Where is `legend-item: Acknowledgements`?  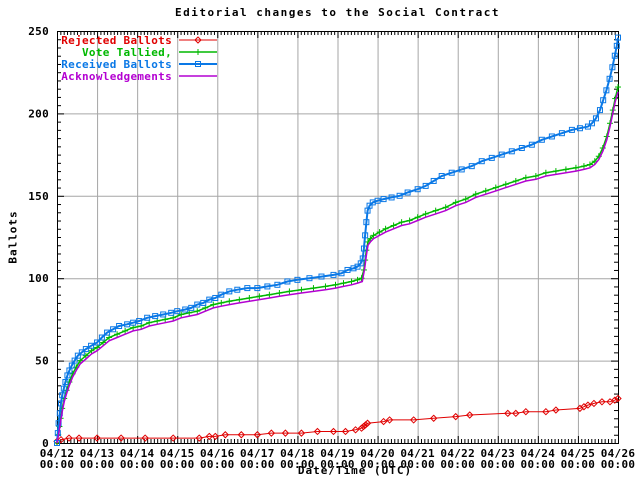
legend-item: Acknowledgements is located at coordinates (139, 76).